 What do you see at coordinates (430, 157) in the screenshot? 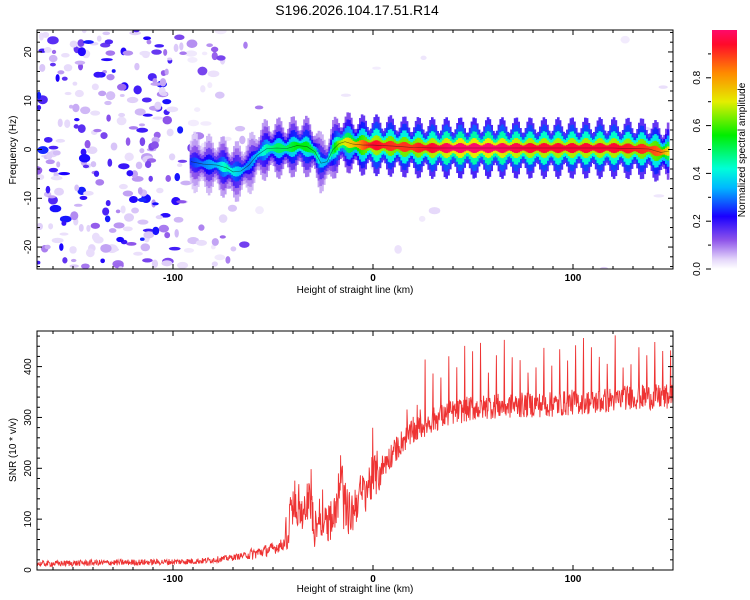
I see `ridge-centerline` at bounding box center [430, 157].